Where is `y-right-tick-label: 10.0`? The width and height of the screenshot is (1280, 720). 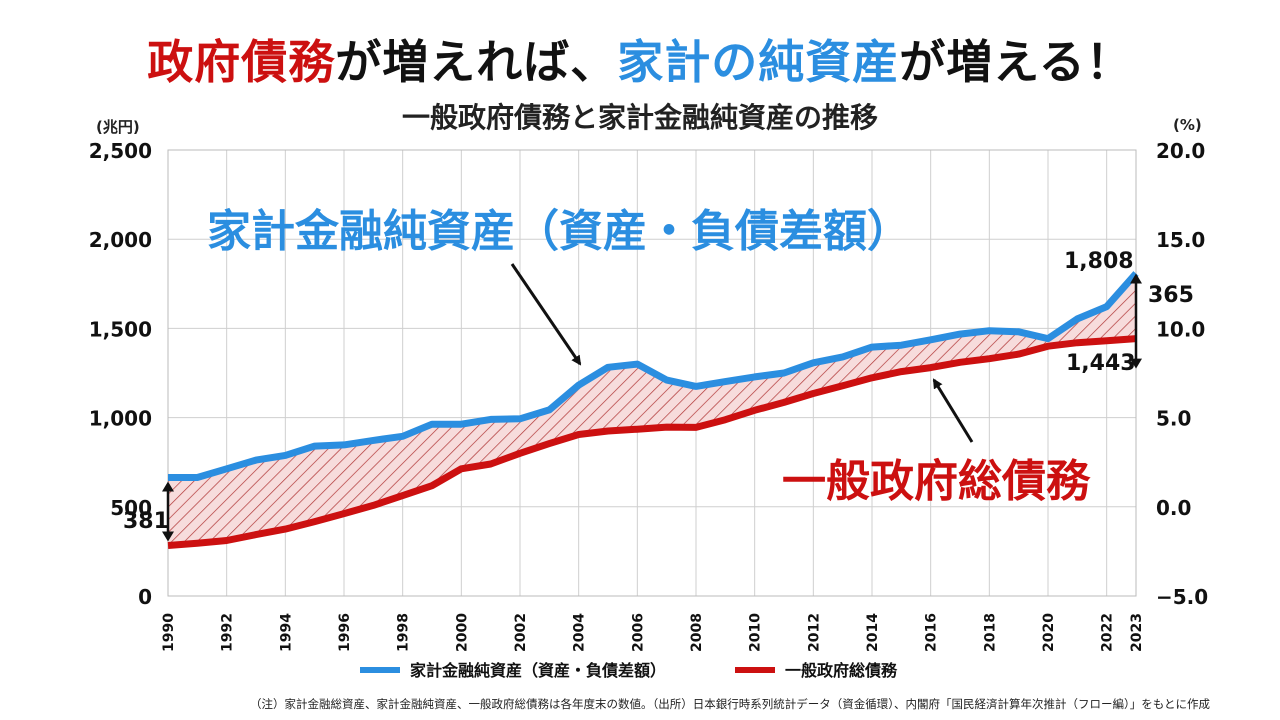
y-right-tick-label: 10.0 is located at coordinates (1180, 329).